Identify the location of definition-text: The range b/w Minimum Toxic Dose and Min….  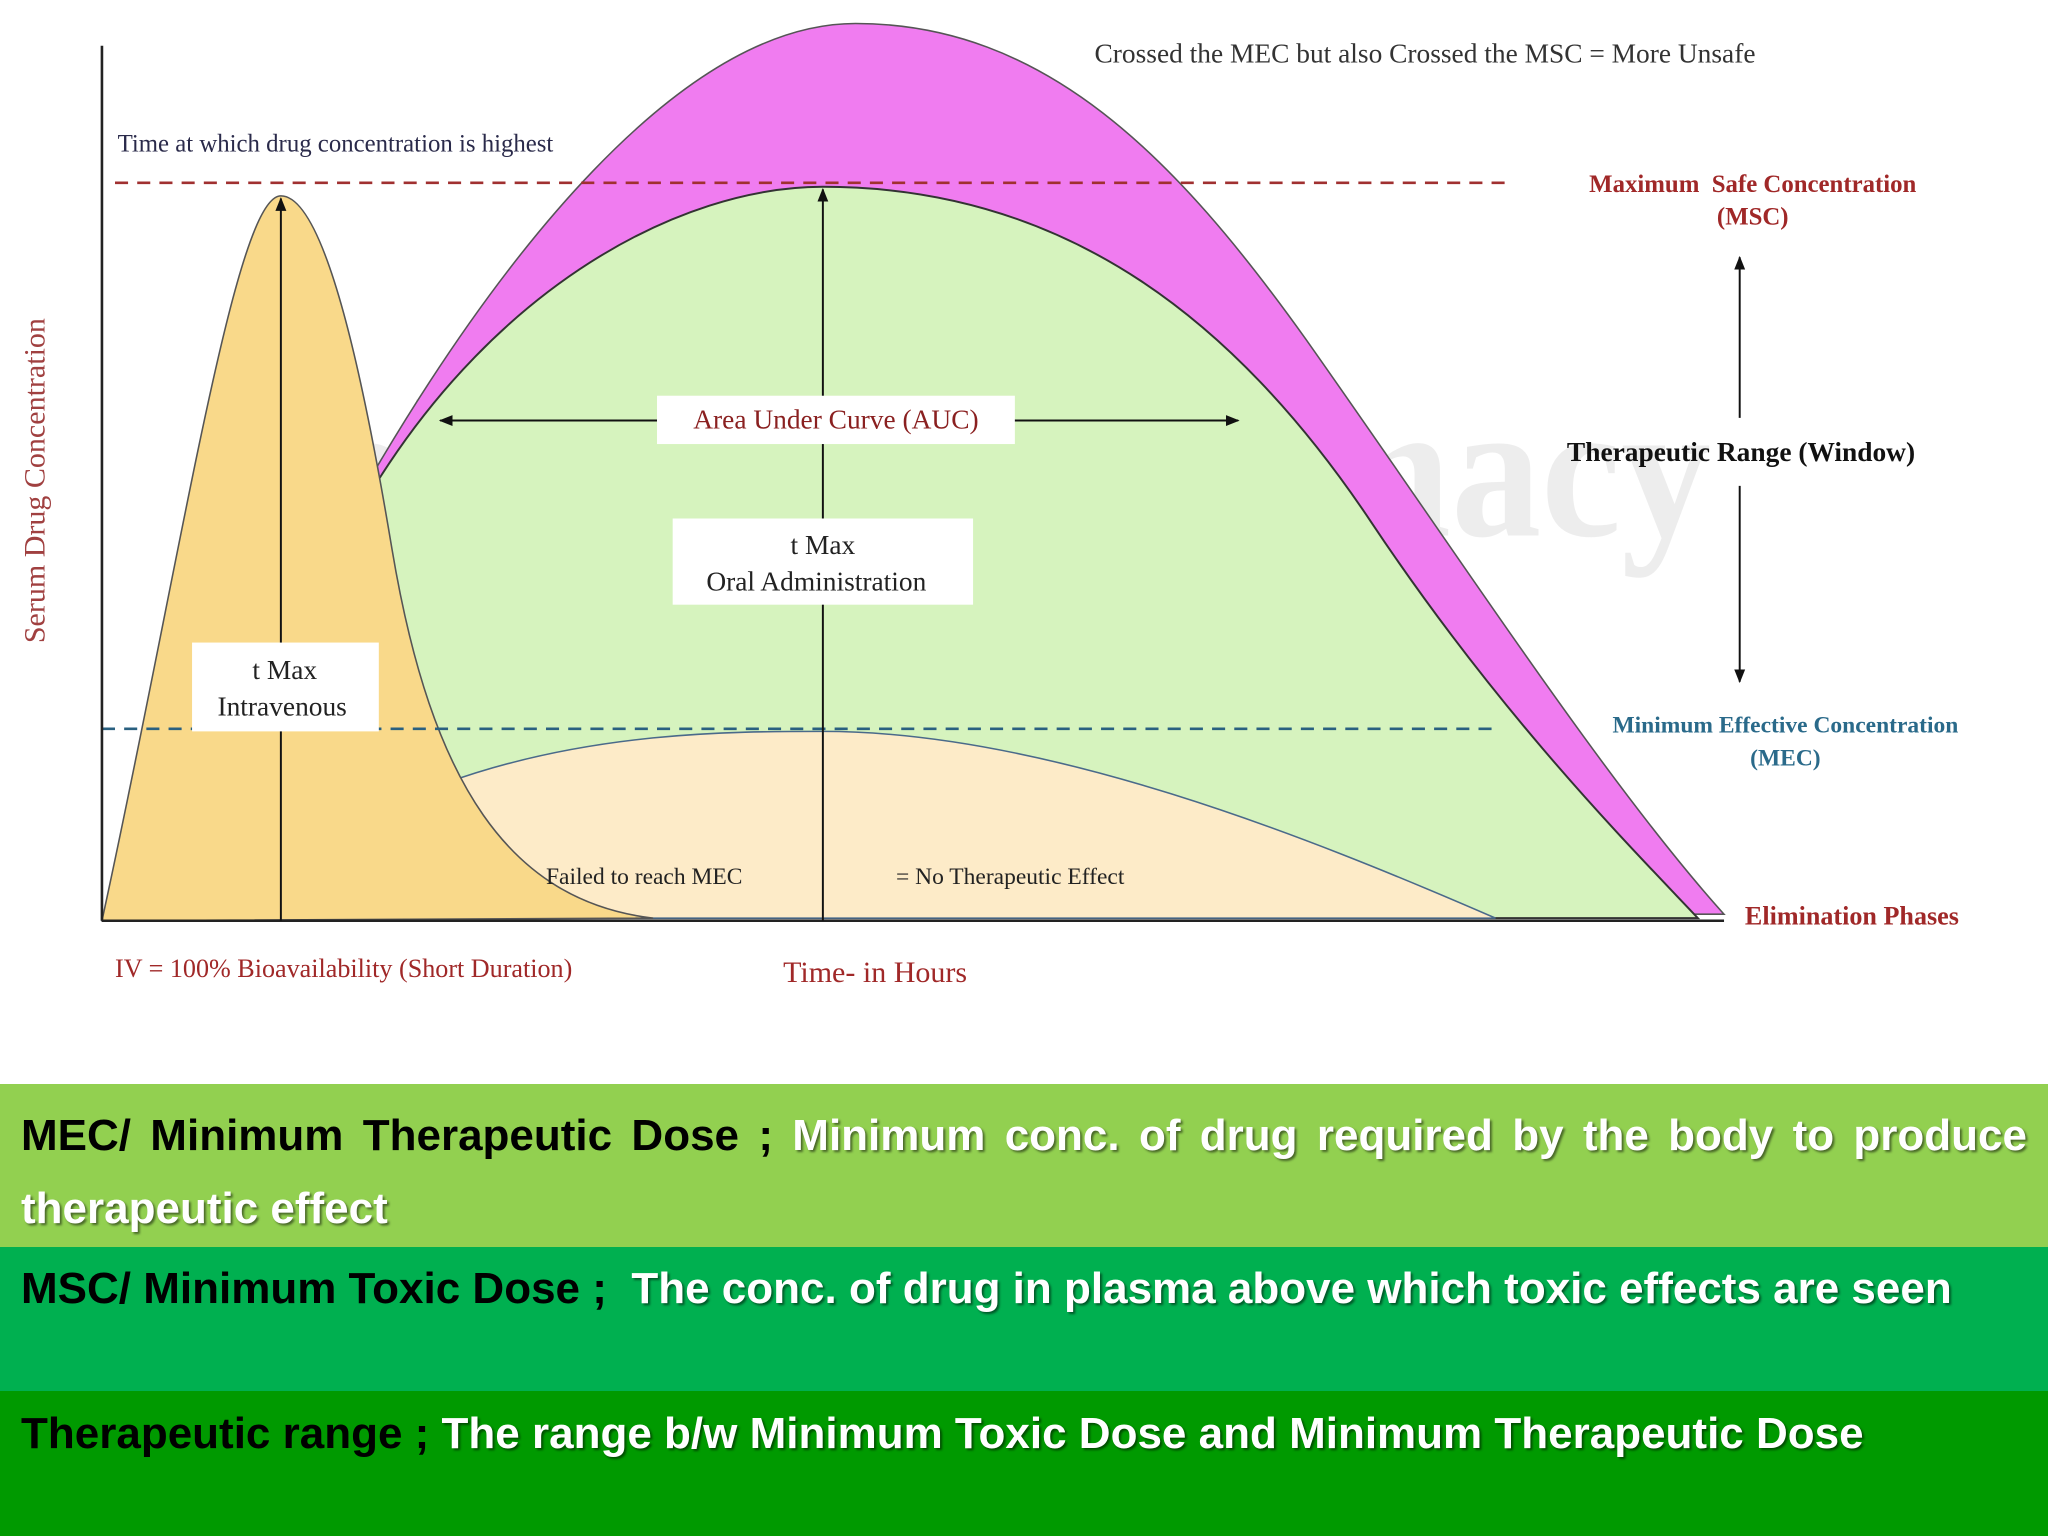
(1152, 1433).